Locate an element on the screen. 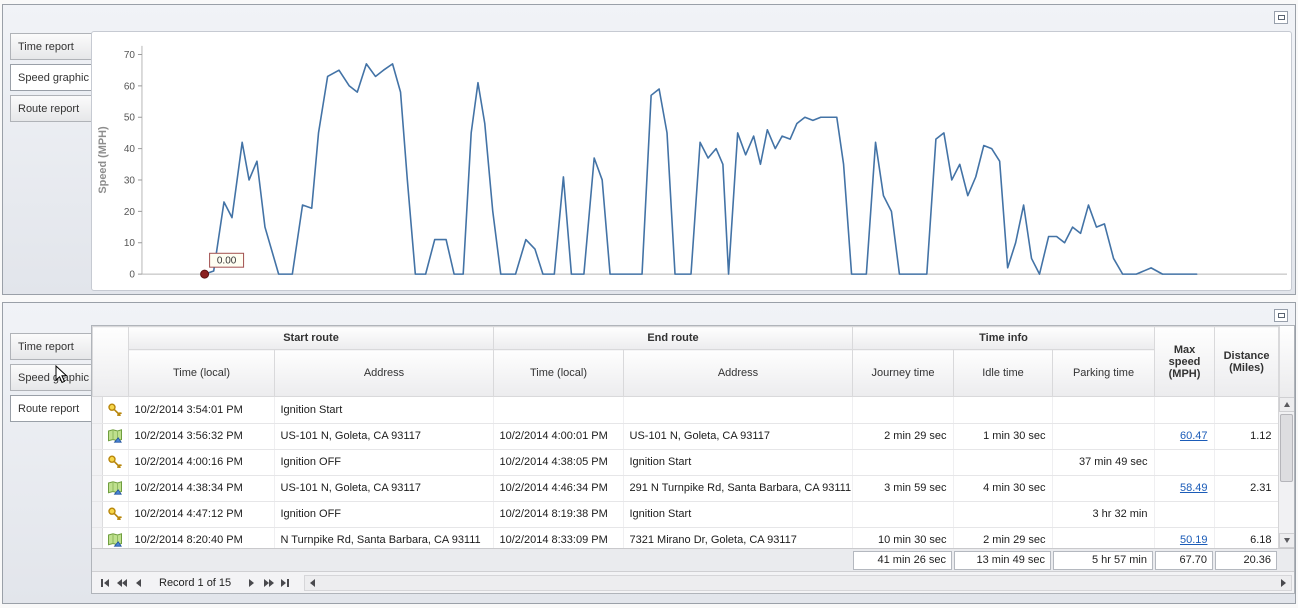 The width and height of the screenshot is (1298, 608). prev-page-icon is located at coordinates (124, 582).